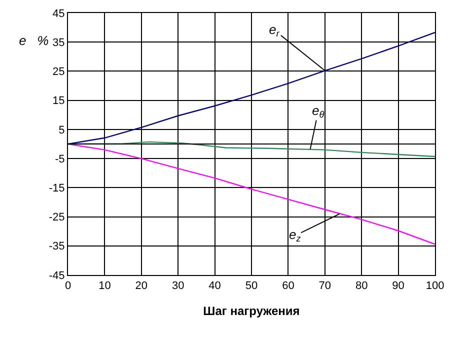 This screenshot has height=341, width=462. What do you see at coordinates (274, 30) in the screenshot?
I see `annotation: e$_{r}$` at bounding box center [274, 30].